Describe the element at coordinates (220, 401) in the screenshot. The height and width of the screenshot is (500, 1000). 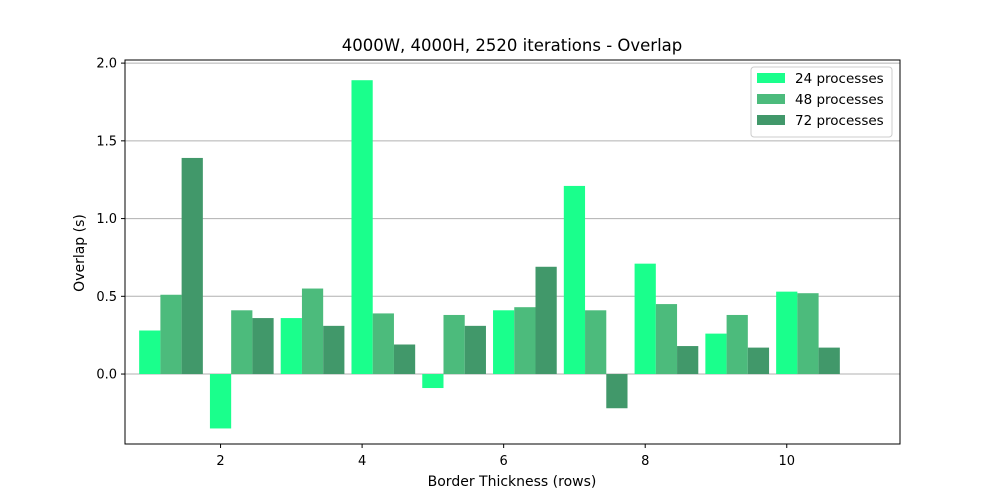
I see `bar-s1-x2` at that location.